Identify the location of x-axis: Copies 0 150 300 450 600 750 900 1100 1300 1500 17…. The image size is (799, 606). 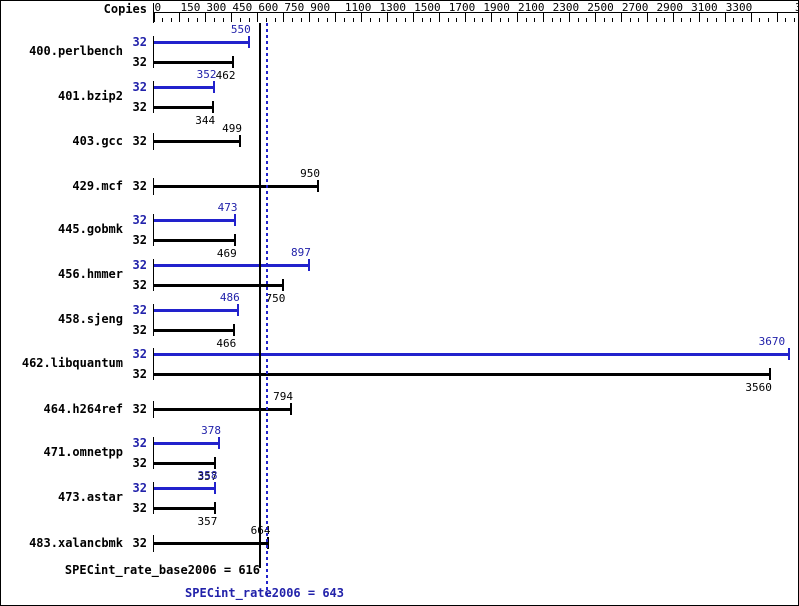
(399, 12).